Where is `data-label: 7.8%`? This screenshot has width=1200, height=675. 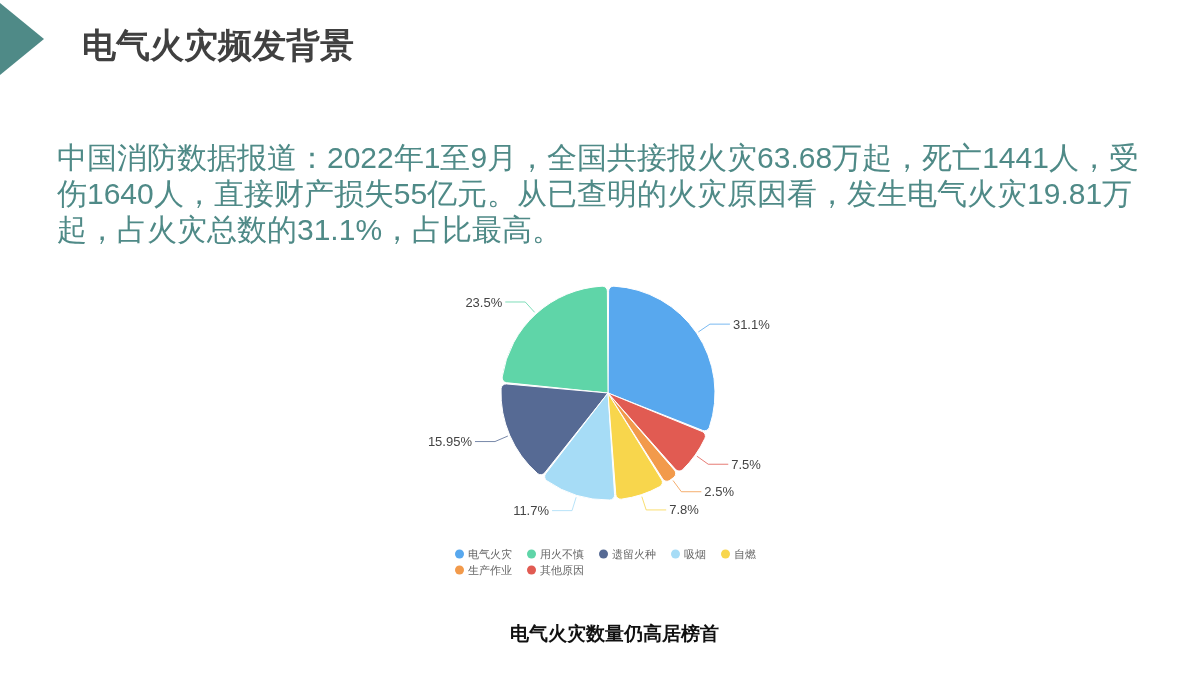 data-label: 7.8% is located at coordinates (684, 510).